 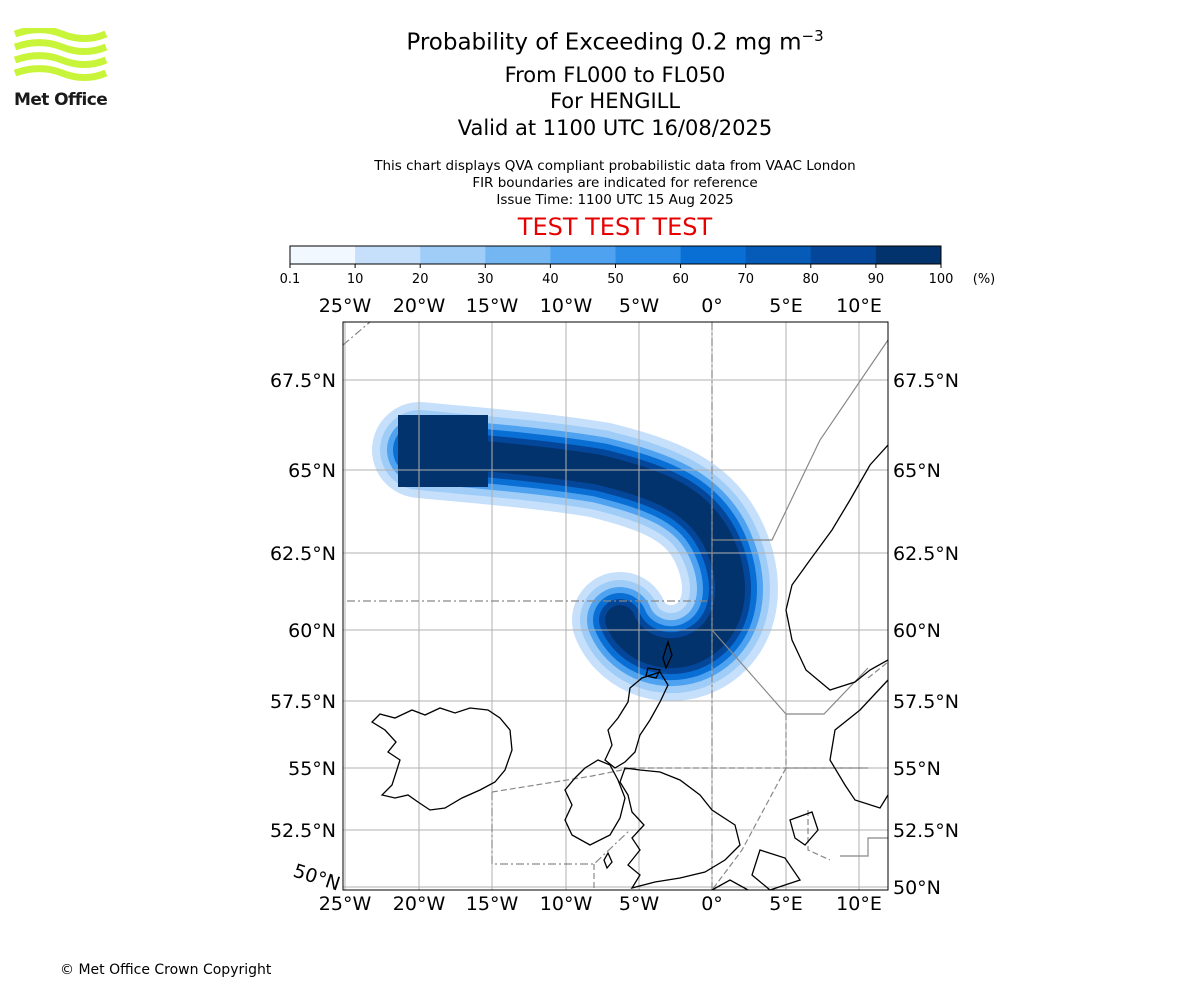 I want to click on lon-label-bottom: 0°, so click(x=712, y=904).